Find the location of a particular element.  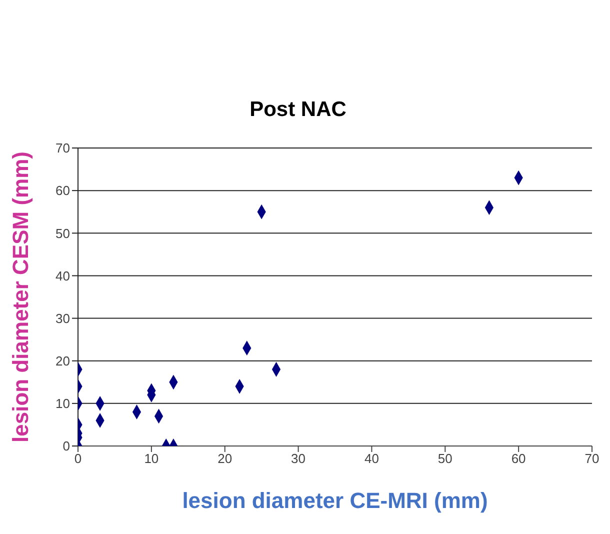

y-tick-label: 70 is located at coordinates (63, 148).